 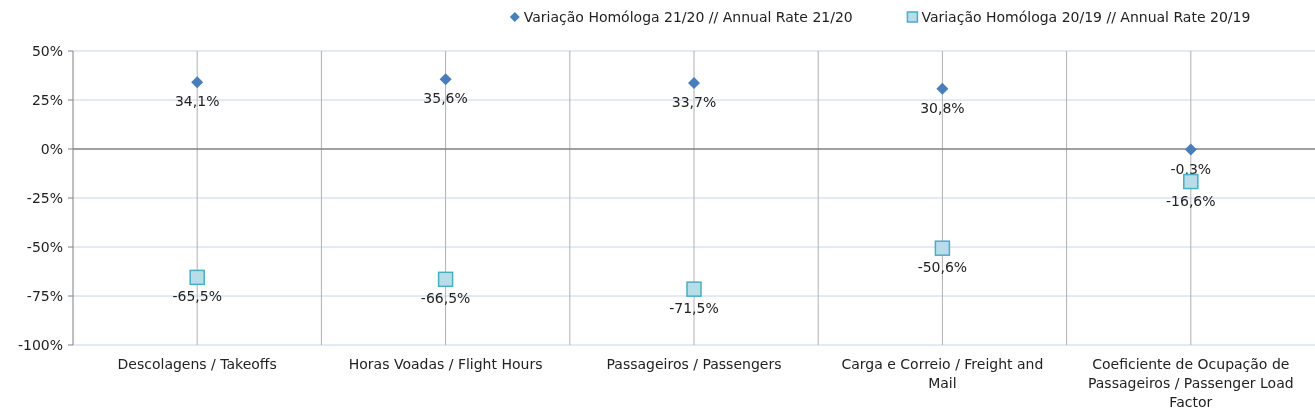 I want to click on data-label: -71,5%, so click(x=694, y=308).